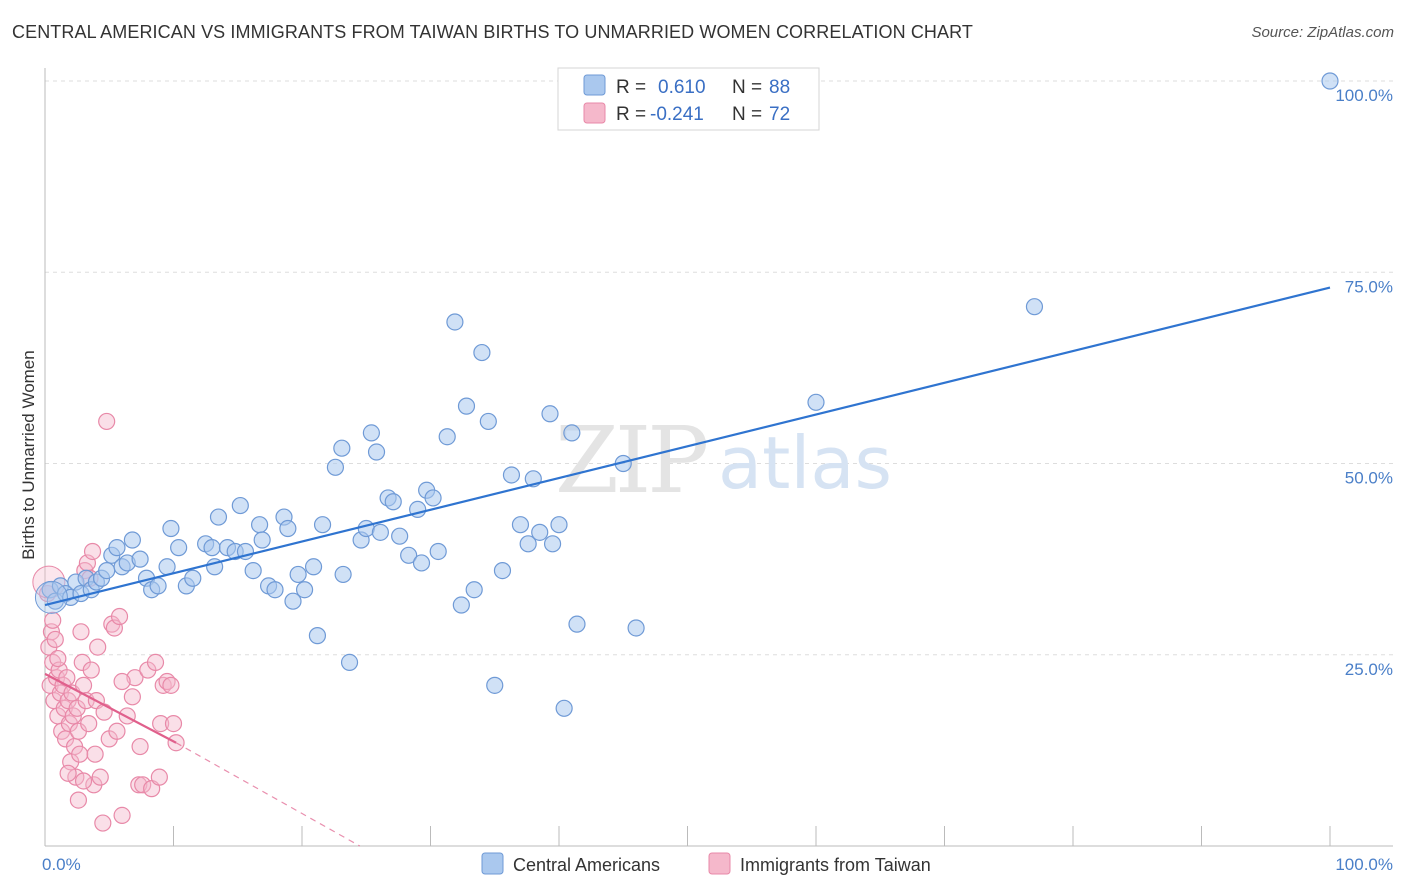 This screenshot has height=892, width=1406. Describe the element at coordinates (1322, 32) in the screenshot. I see `source-label: Source: ZipAtlas.com` at that location.